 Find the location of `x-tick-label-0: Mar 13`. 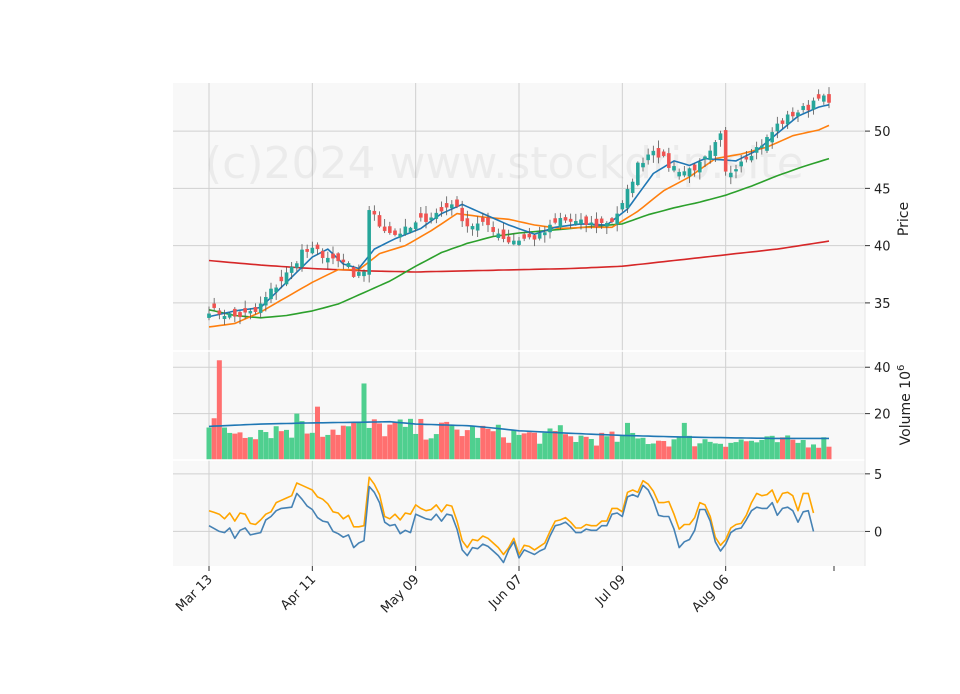

x-tick-label-0: Mar 13 is located at coordinates (194, 593).